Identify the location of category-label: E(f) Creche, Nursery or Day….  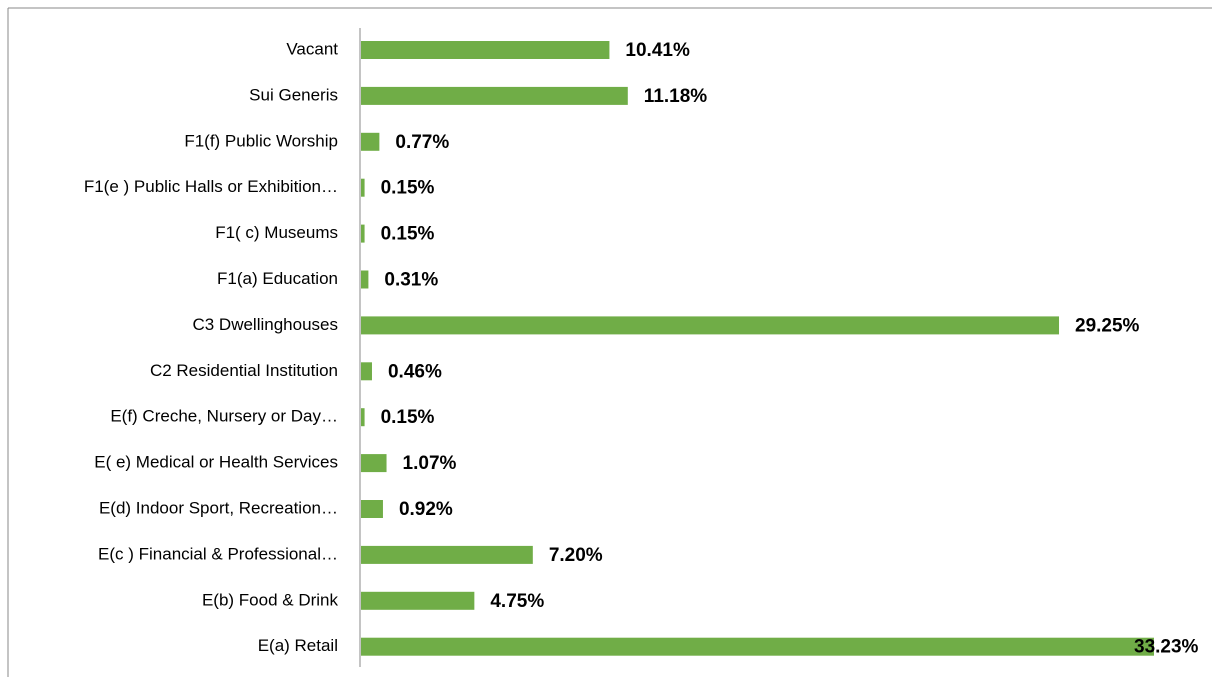
(224, 416).